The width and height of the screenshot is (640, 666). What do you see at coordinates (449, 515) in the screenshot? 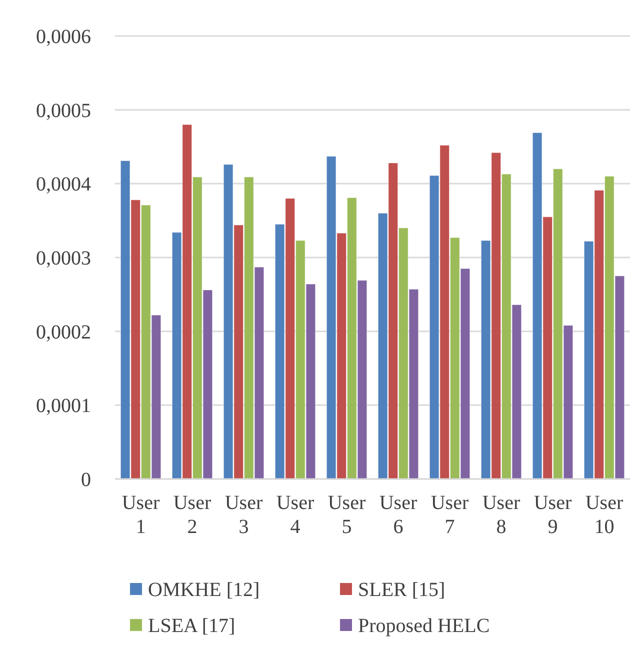
I see `x-tick-label: User 7` at bounding box center [449, 515].